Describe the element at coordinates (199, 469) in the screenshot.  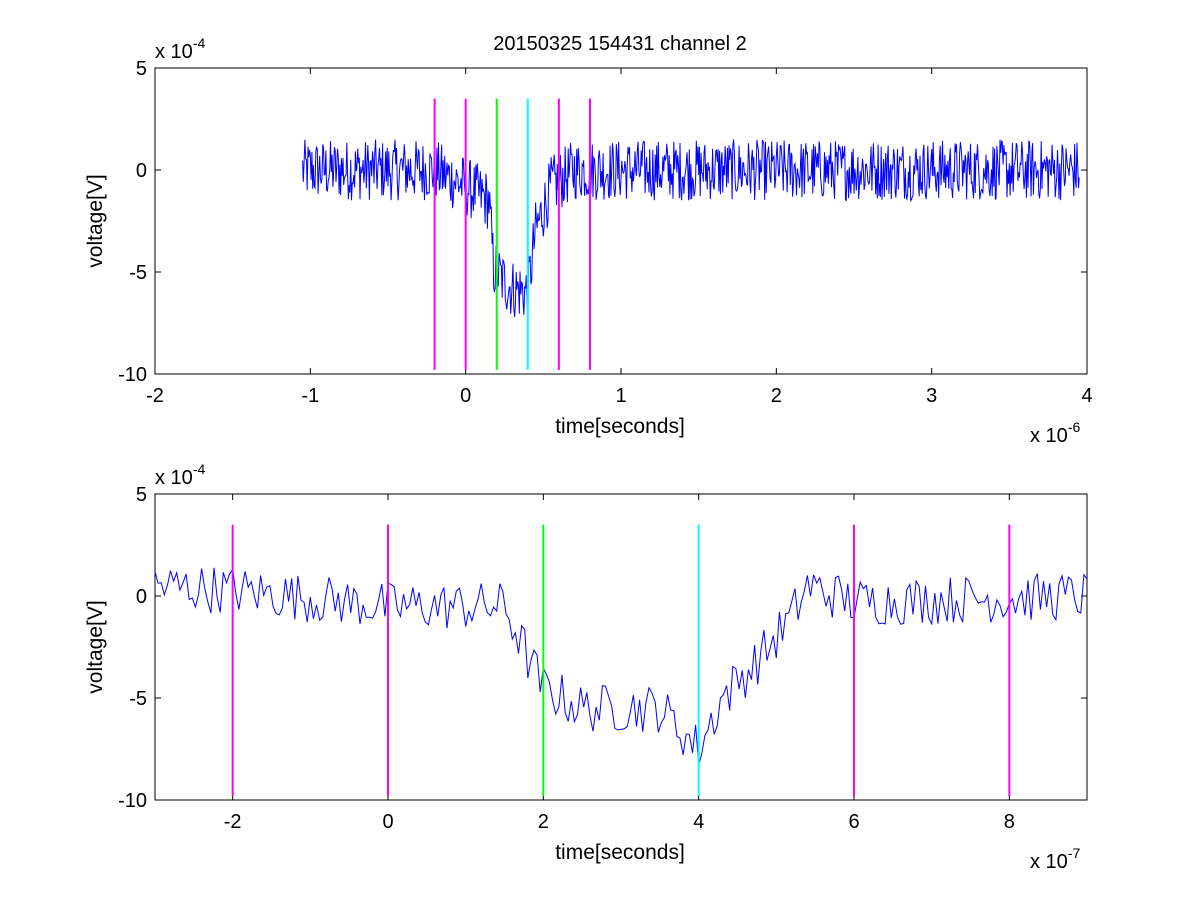
I see `y-multiplier-bottom-exp: -4` at that location.